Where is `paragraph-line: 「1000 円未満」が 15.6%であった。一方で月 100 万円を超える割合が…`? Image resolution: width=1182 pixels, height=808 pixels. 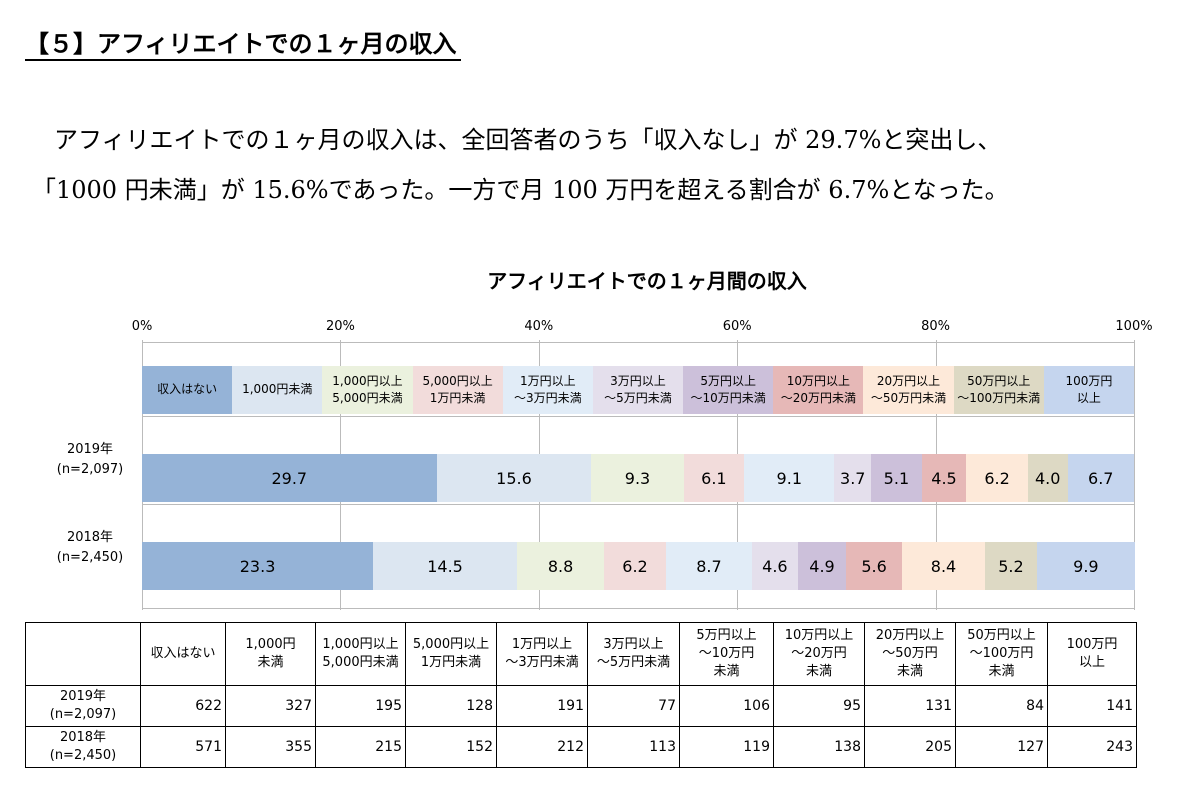
paragraph-line: 「1000 円未満」が 15.6%であった。一方で月 100 万円を超える割合が… is located at coordinates (520, 190).